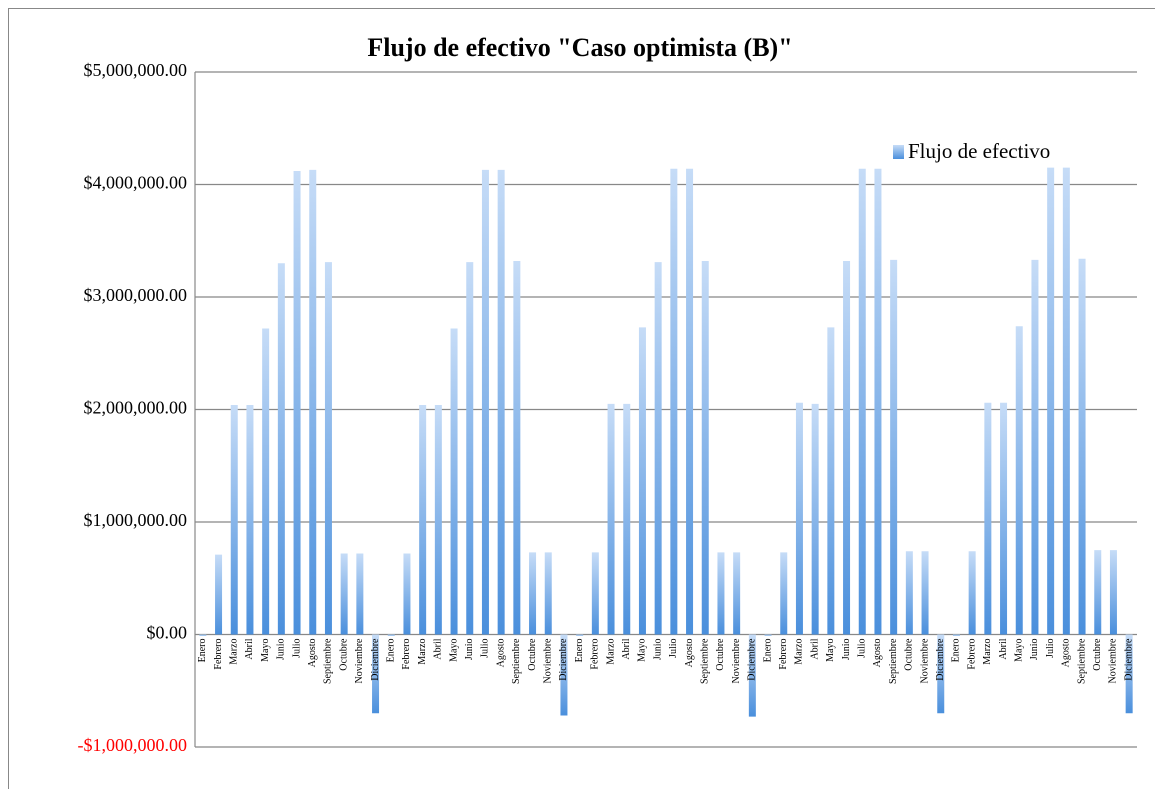 This screenshot has width=1155, height=789. What do you see at coordinates (898, 152) in the screenshot?
I see `legend-swatch` at bounding box center [898, 152].